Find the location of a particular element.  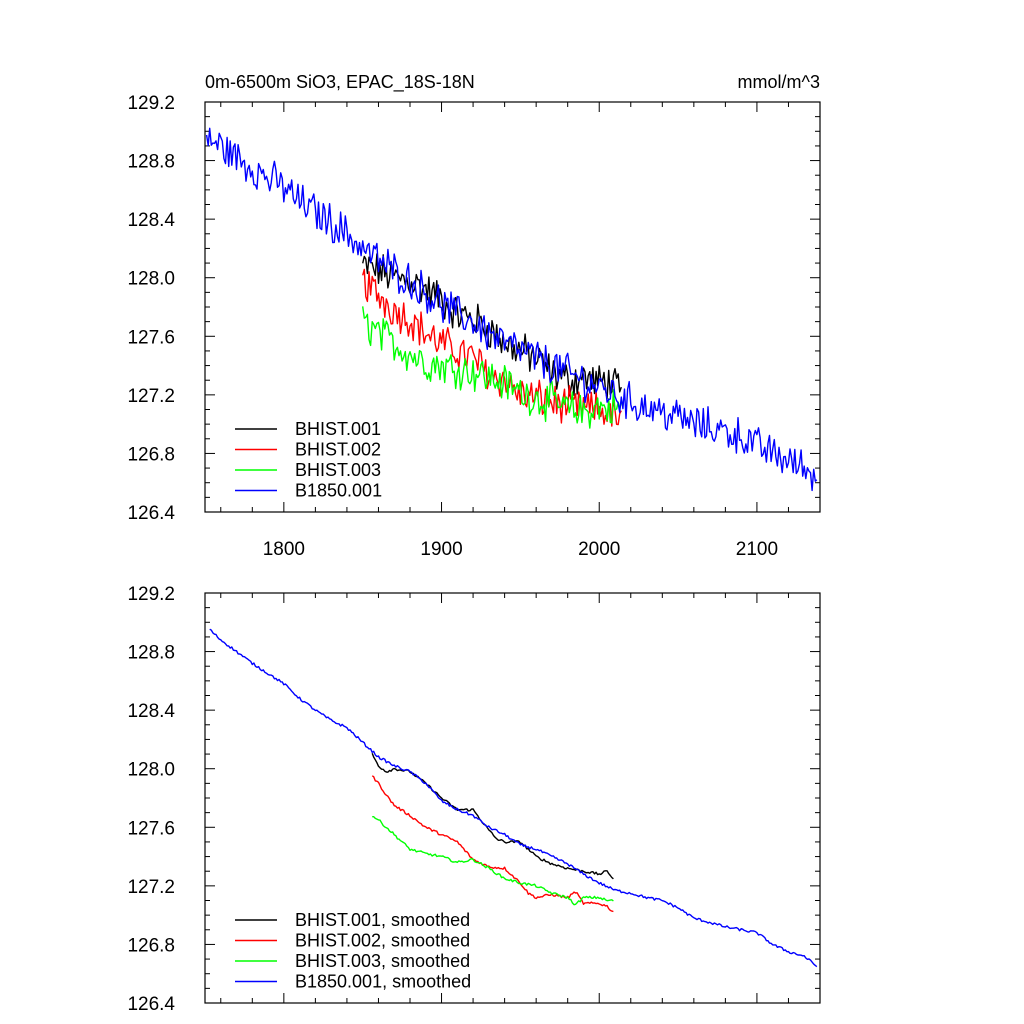

x-tick-label: 2100 is located at coordinates (757, 549).